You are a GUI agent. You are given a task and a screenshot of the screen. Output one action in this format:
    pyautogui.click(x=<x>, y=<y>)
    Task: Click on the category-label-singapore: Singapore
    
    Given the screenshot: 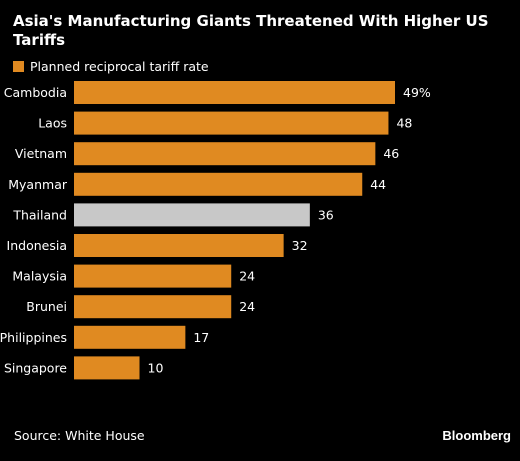 What is the action you would take?
    pyautogui.click(x=35, y=367)
    